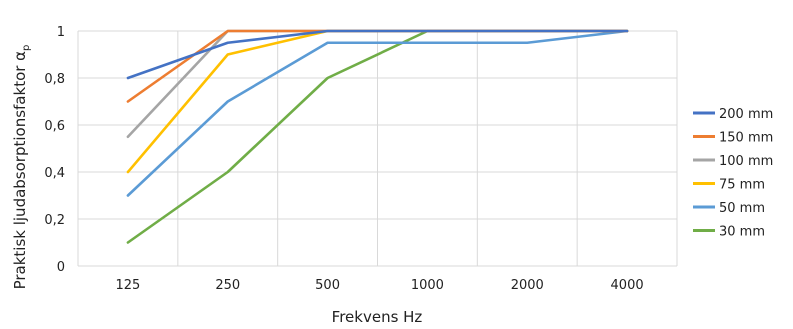 The width and height of the screenshot is (793, 329). I want to click on y-tick-label: 0,8, so click(54, 79).